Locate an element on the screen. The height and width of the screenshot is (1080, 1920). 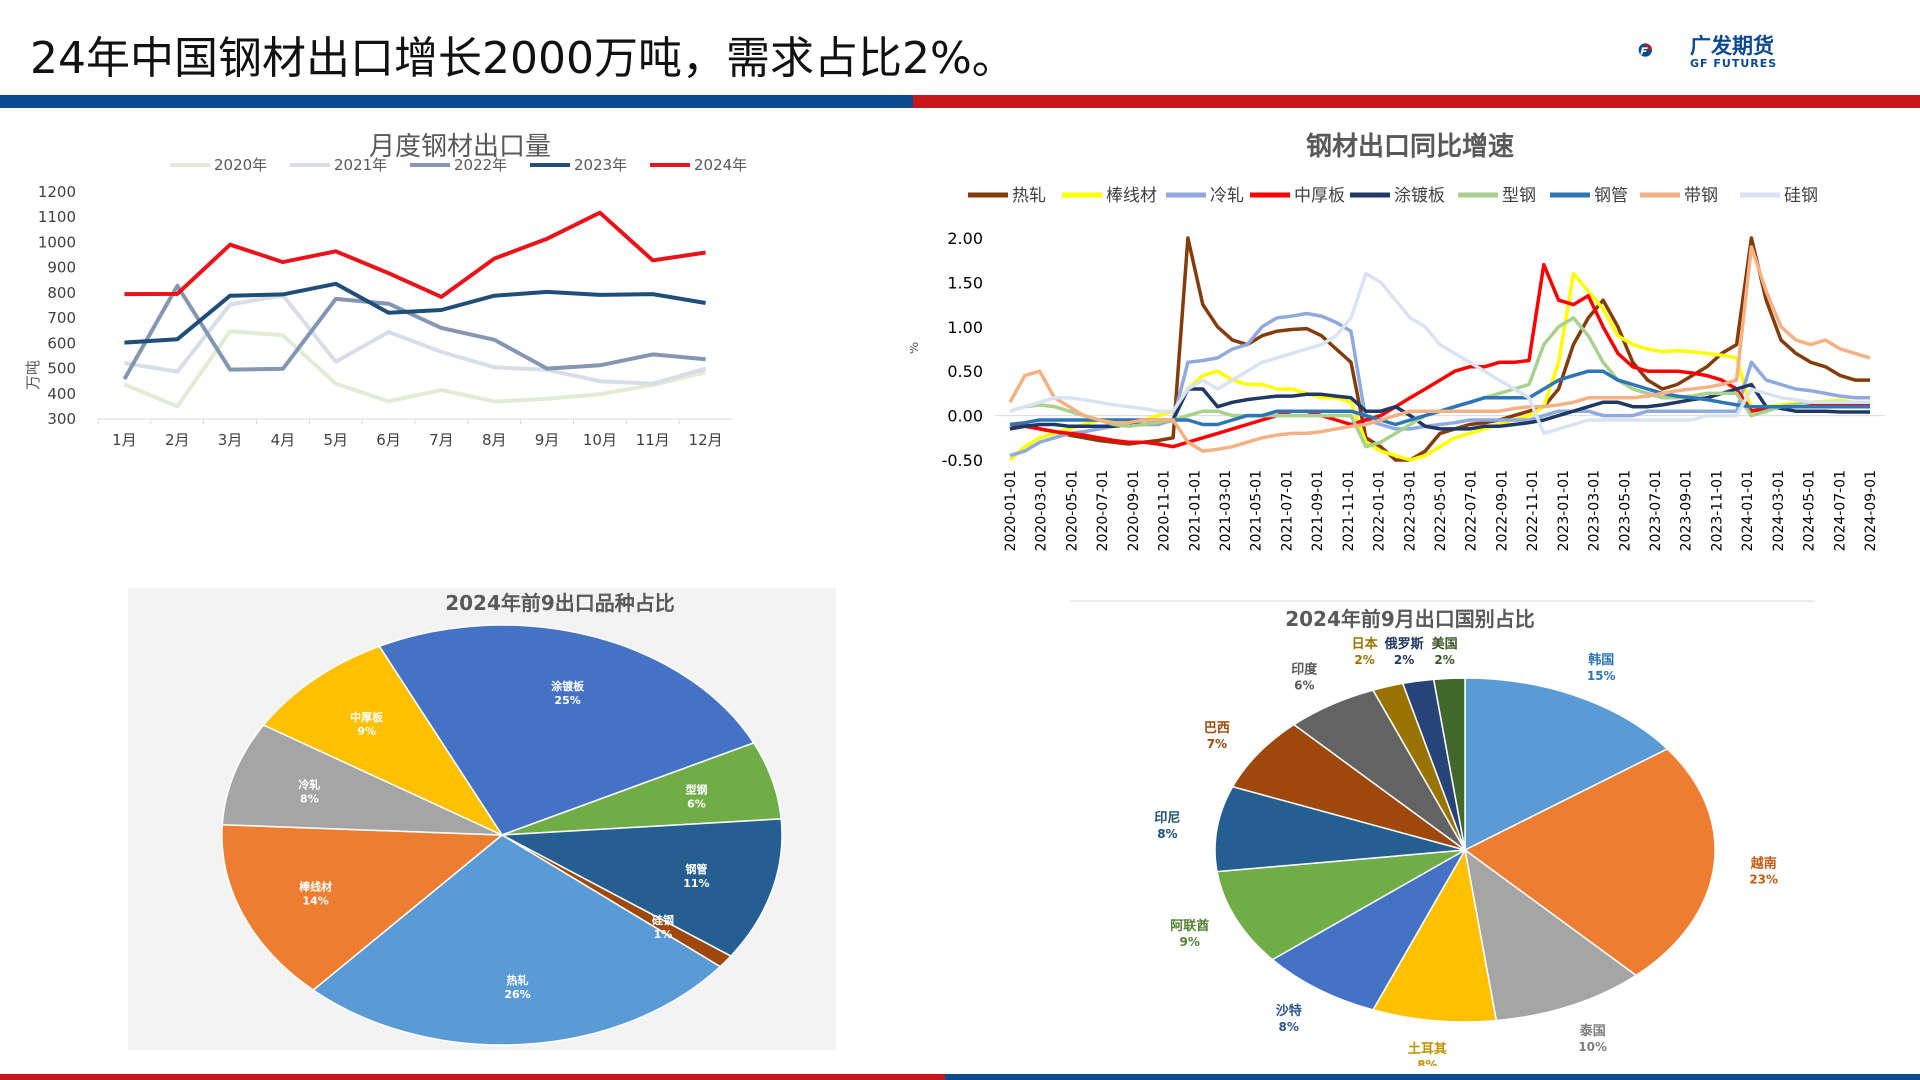
pie2-label-pct: 14% is located at coordinates (315, 901).